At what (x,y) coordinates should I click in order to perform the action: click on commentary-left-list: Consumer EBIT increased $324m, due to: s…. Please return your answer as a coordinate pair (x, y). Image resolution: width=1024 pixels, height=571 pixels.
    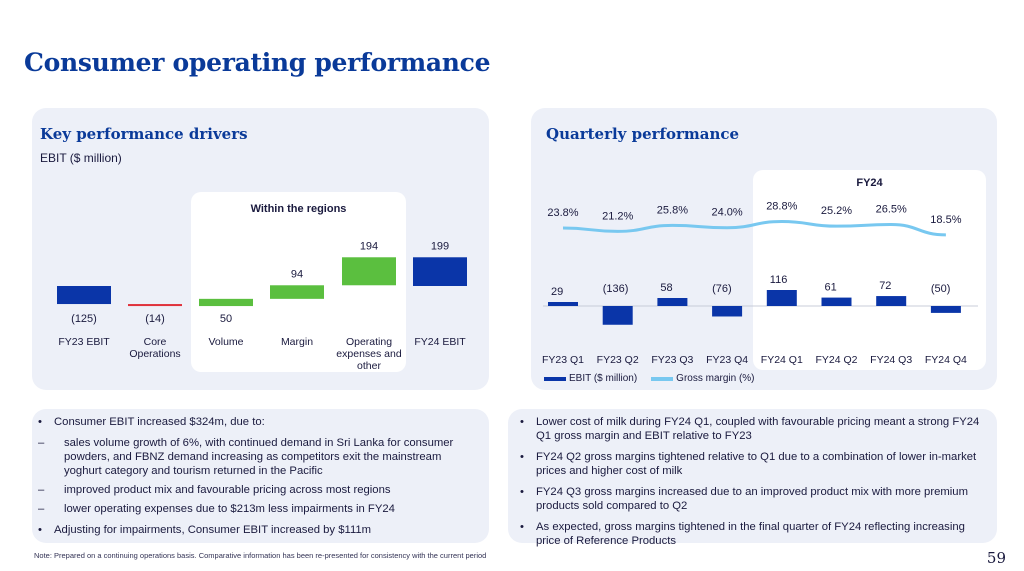
    Looking at the image, I should click on (258, 479).